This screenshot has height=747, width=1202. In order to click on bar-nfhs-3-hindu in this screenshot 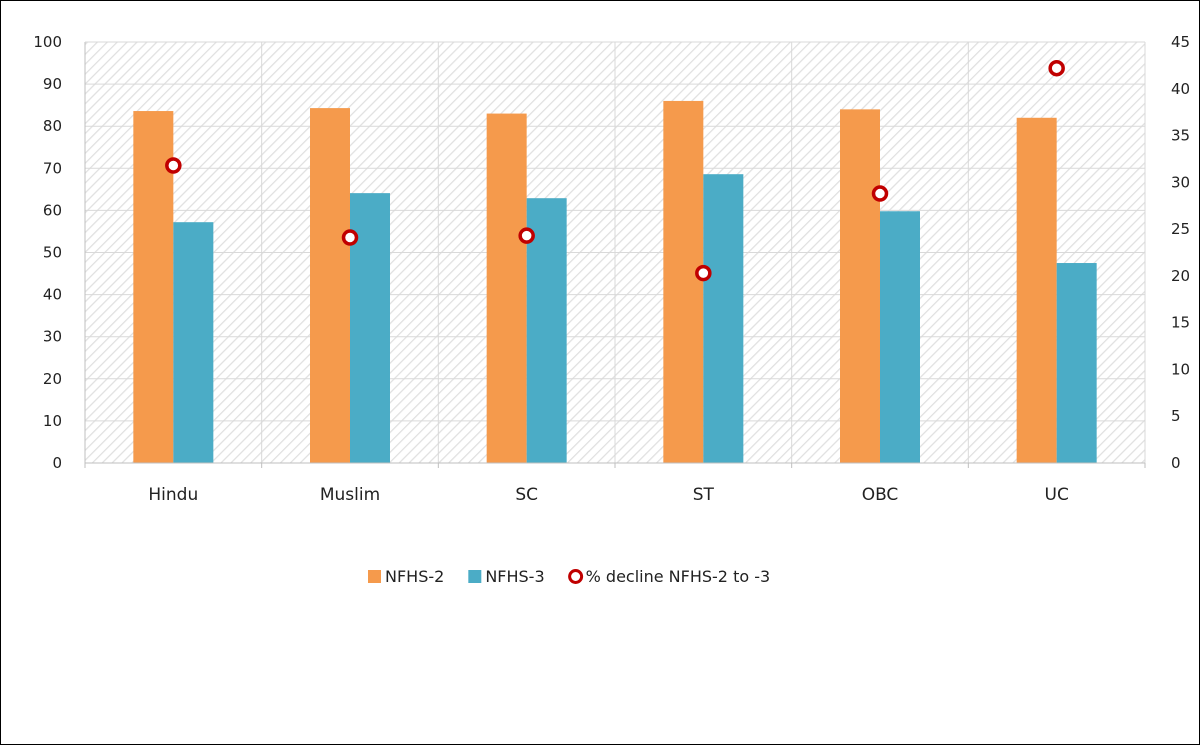, I will do `click(193, 342)`.